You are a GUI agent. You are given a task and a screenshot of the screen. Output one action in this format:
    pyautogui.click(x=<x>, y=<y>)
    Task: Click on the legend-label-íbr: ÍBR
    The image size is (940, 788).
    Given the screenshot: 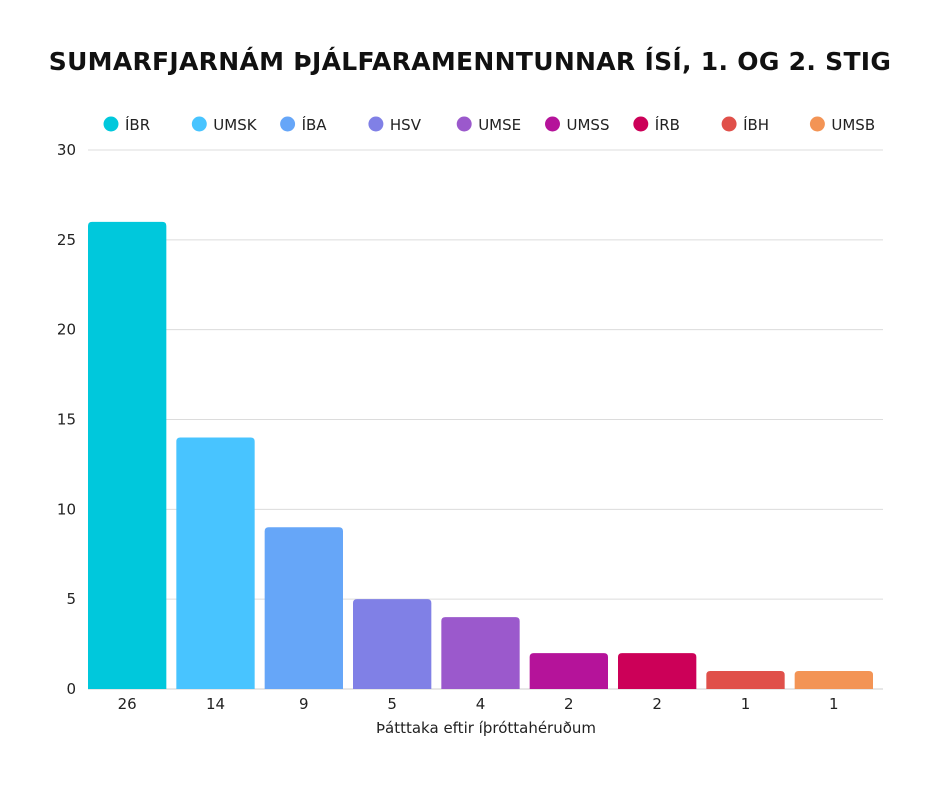 What is the action you would take?
    pyautogui.click(x=137, y=124)
    